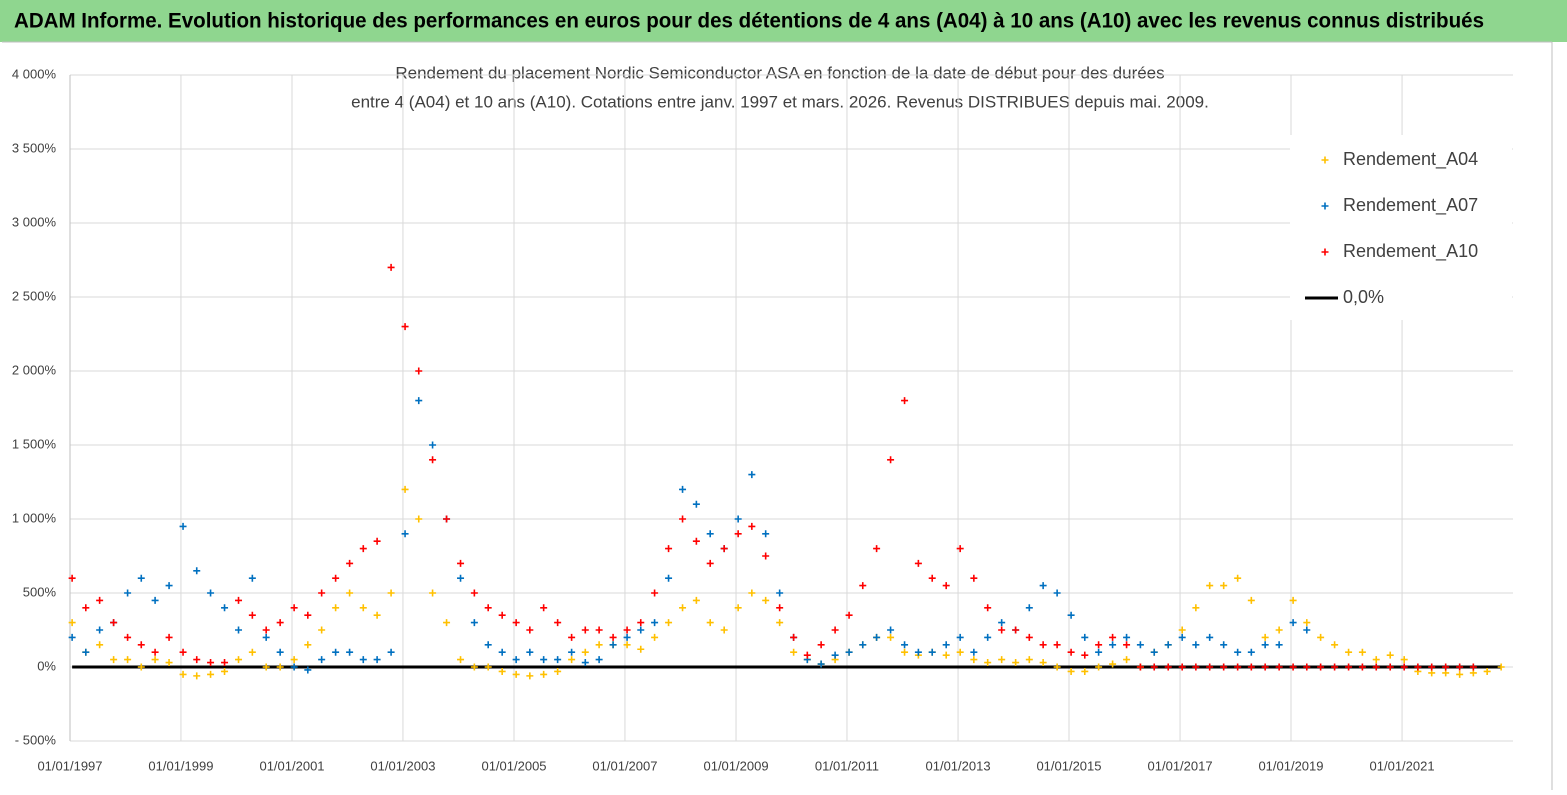 The height and width of the screenshot is (795, 1567). I want to click on x-tick-label: 01/01/2009, so click(735, 765).